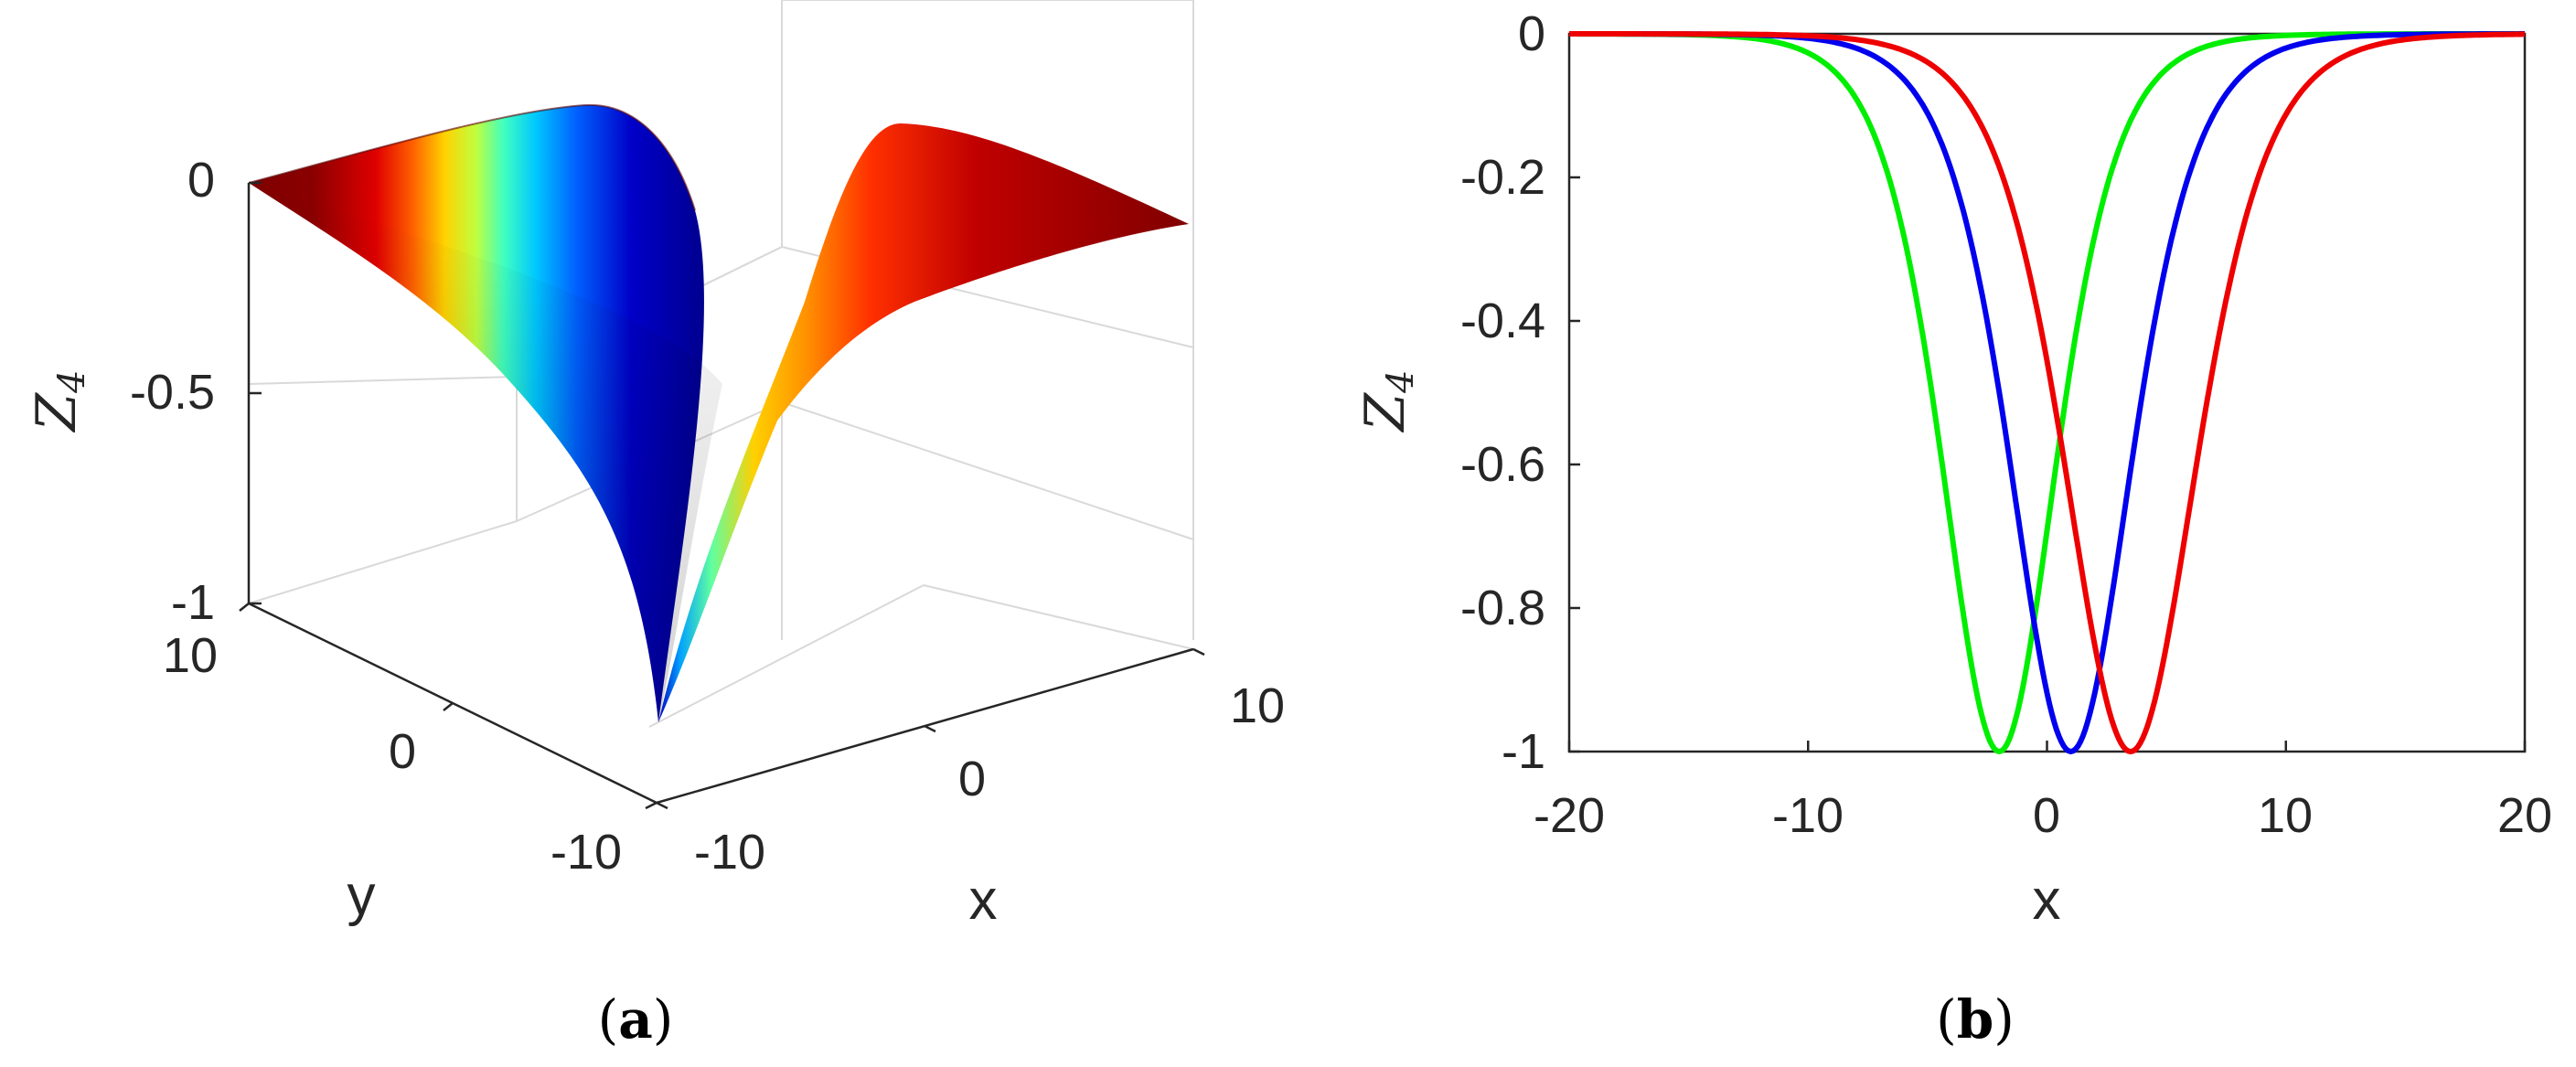  Describe the element at coordinates (485, 452) in the screenshot. I see `surface-shade` at that location.